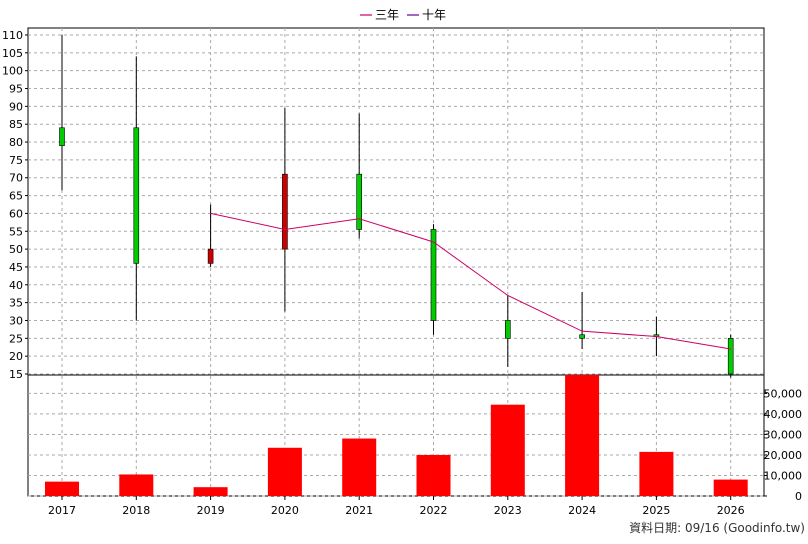 Image resolution: width=808 pixels, height=544 pixels. Describe the element at coordinates (717, 528) in the screenshot. I see `source-note: 資料日期: 09/16 (Goodinfo.tw)` at that location.